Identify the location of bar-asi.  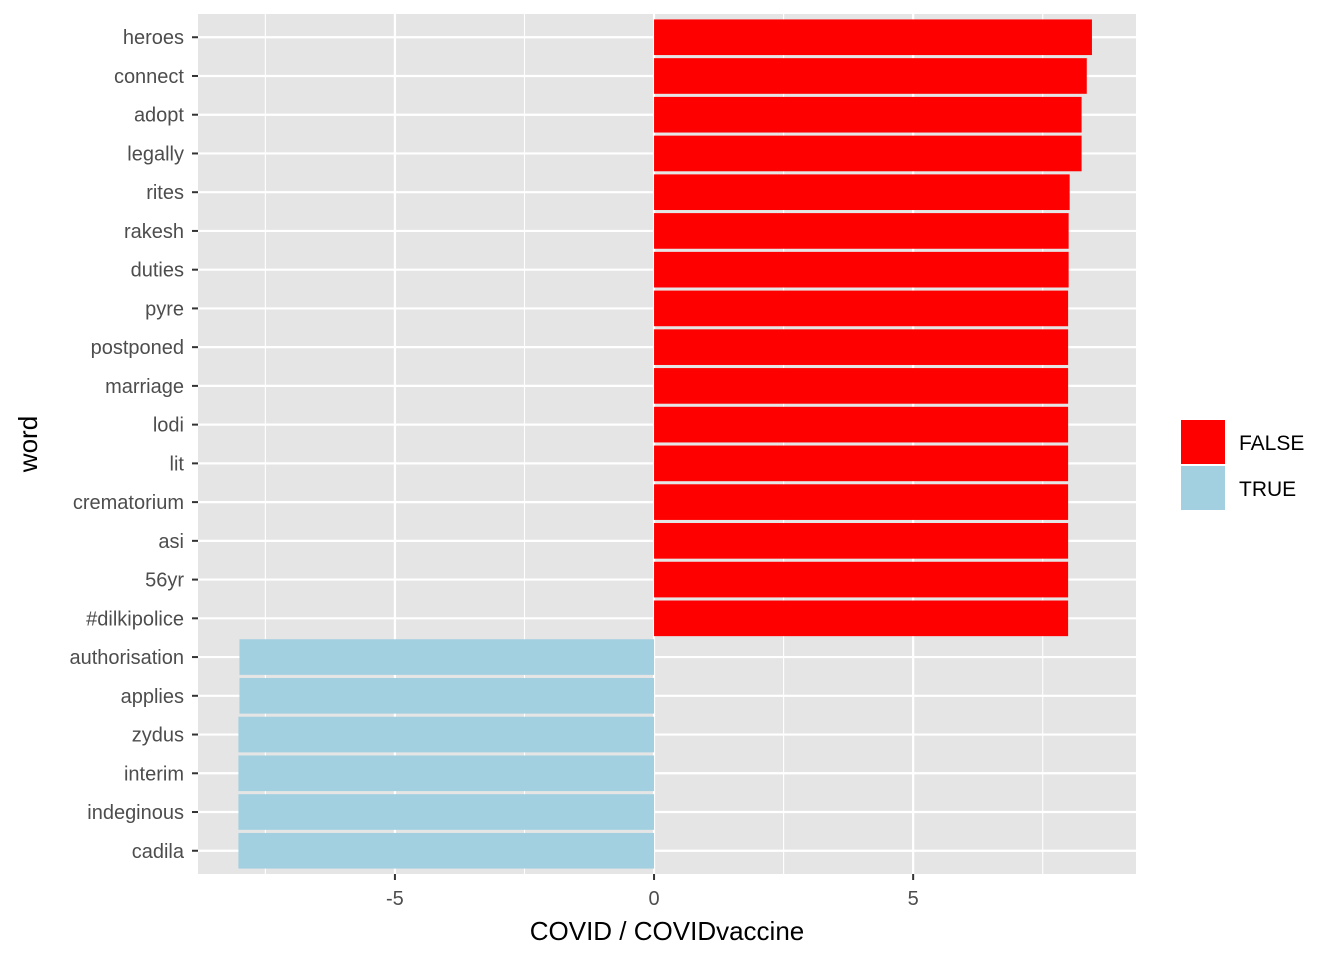
(861, 541).